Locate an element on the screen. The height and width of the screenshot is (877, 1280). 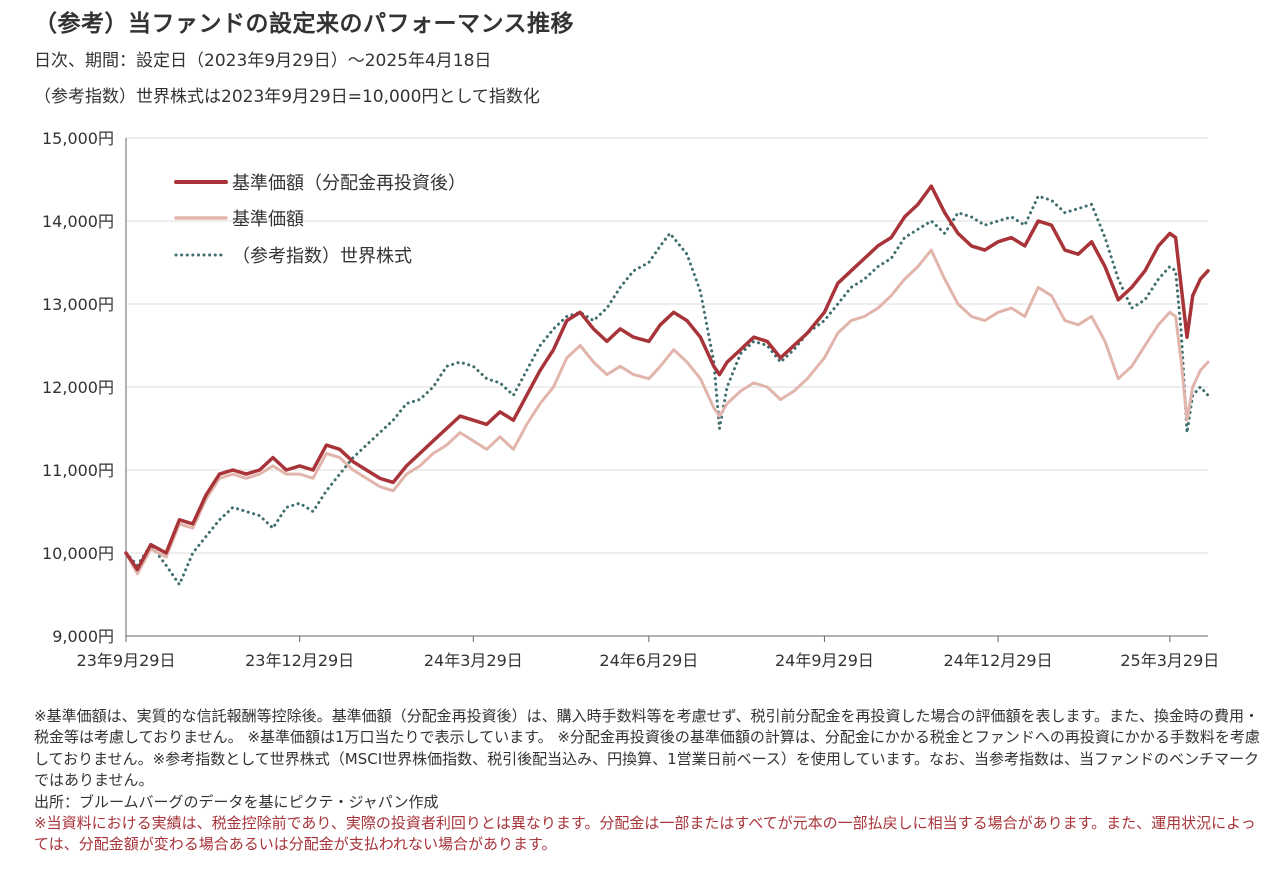
x-tick-label: 23年9月29日 is located at coordinates (126, 660).